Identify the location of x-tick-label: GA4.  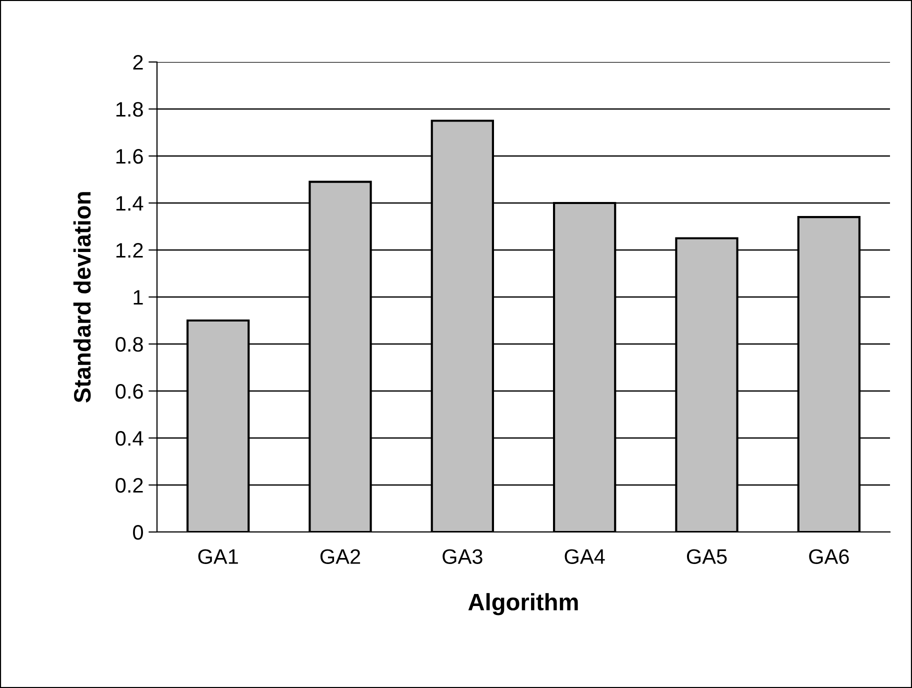
(584, 556).